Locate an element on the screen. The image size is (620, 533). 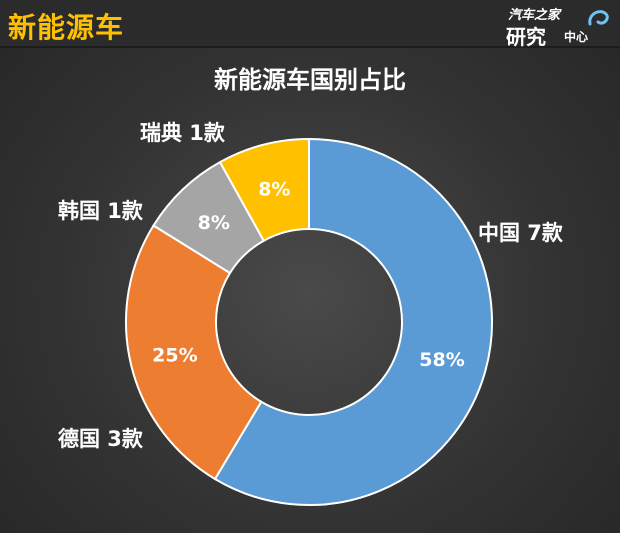
brand-logo: 汽车之家 研究 中心 is located at coordinates (559, 25).